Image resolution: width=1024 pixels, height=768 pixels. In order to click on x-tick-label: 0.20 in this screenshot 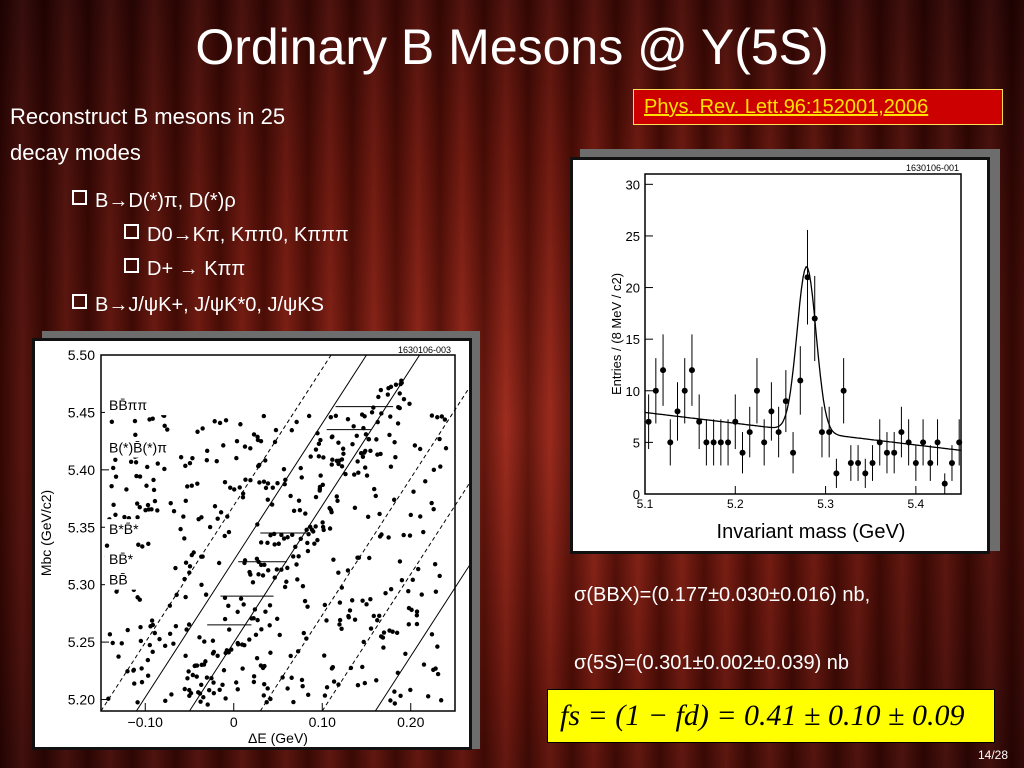, I will do `click(410, 722)`.